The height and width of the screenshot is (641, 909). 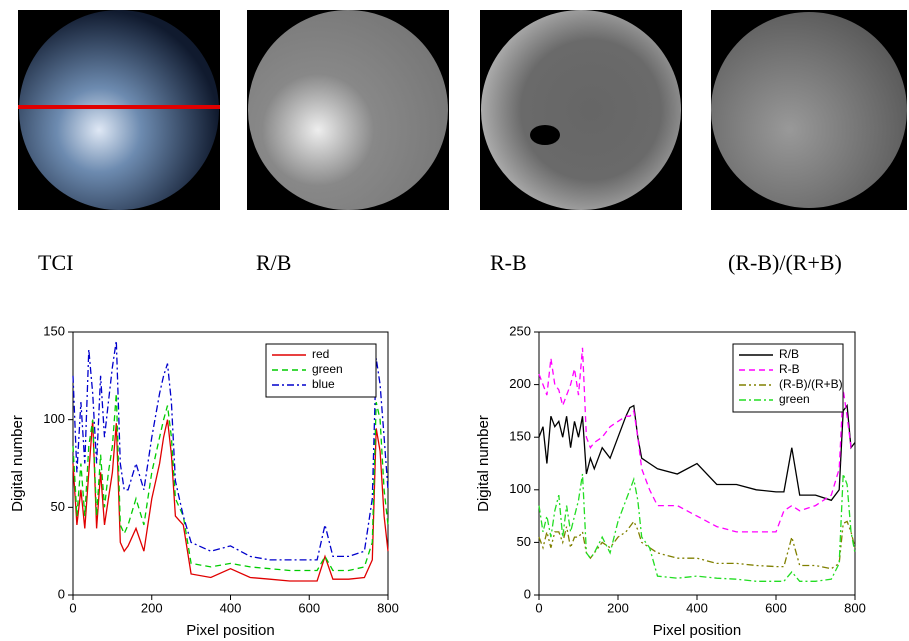 I want to click on panel-label: TCI, so click(x=55, y=262).